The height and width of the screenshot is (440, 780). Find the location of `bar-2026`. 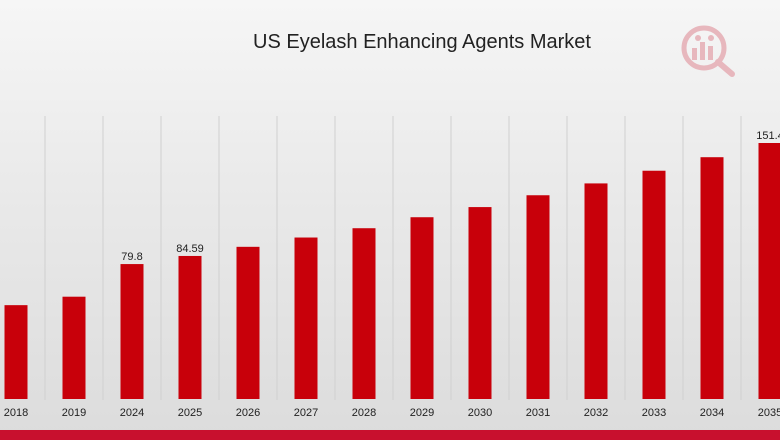

bar-2026 is located at coordinates (248, 322).